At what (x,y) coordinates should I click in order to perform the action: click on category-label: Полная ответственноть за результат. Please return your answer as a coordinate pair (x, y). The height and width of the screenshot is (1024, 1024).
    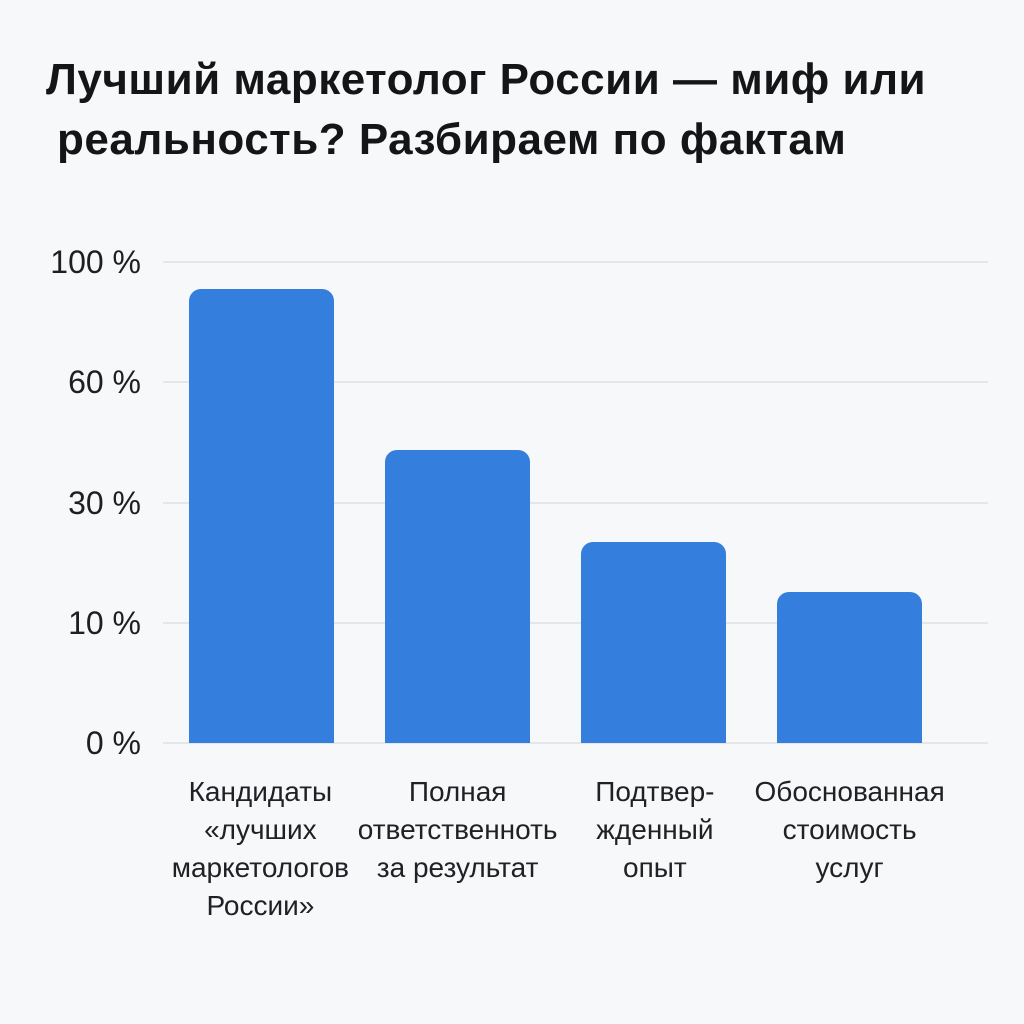
    Looking at the image, I should click on (458, 849).